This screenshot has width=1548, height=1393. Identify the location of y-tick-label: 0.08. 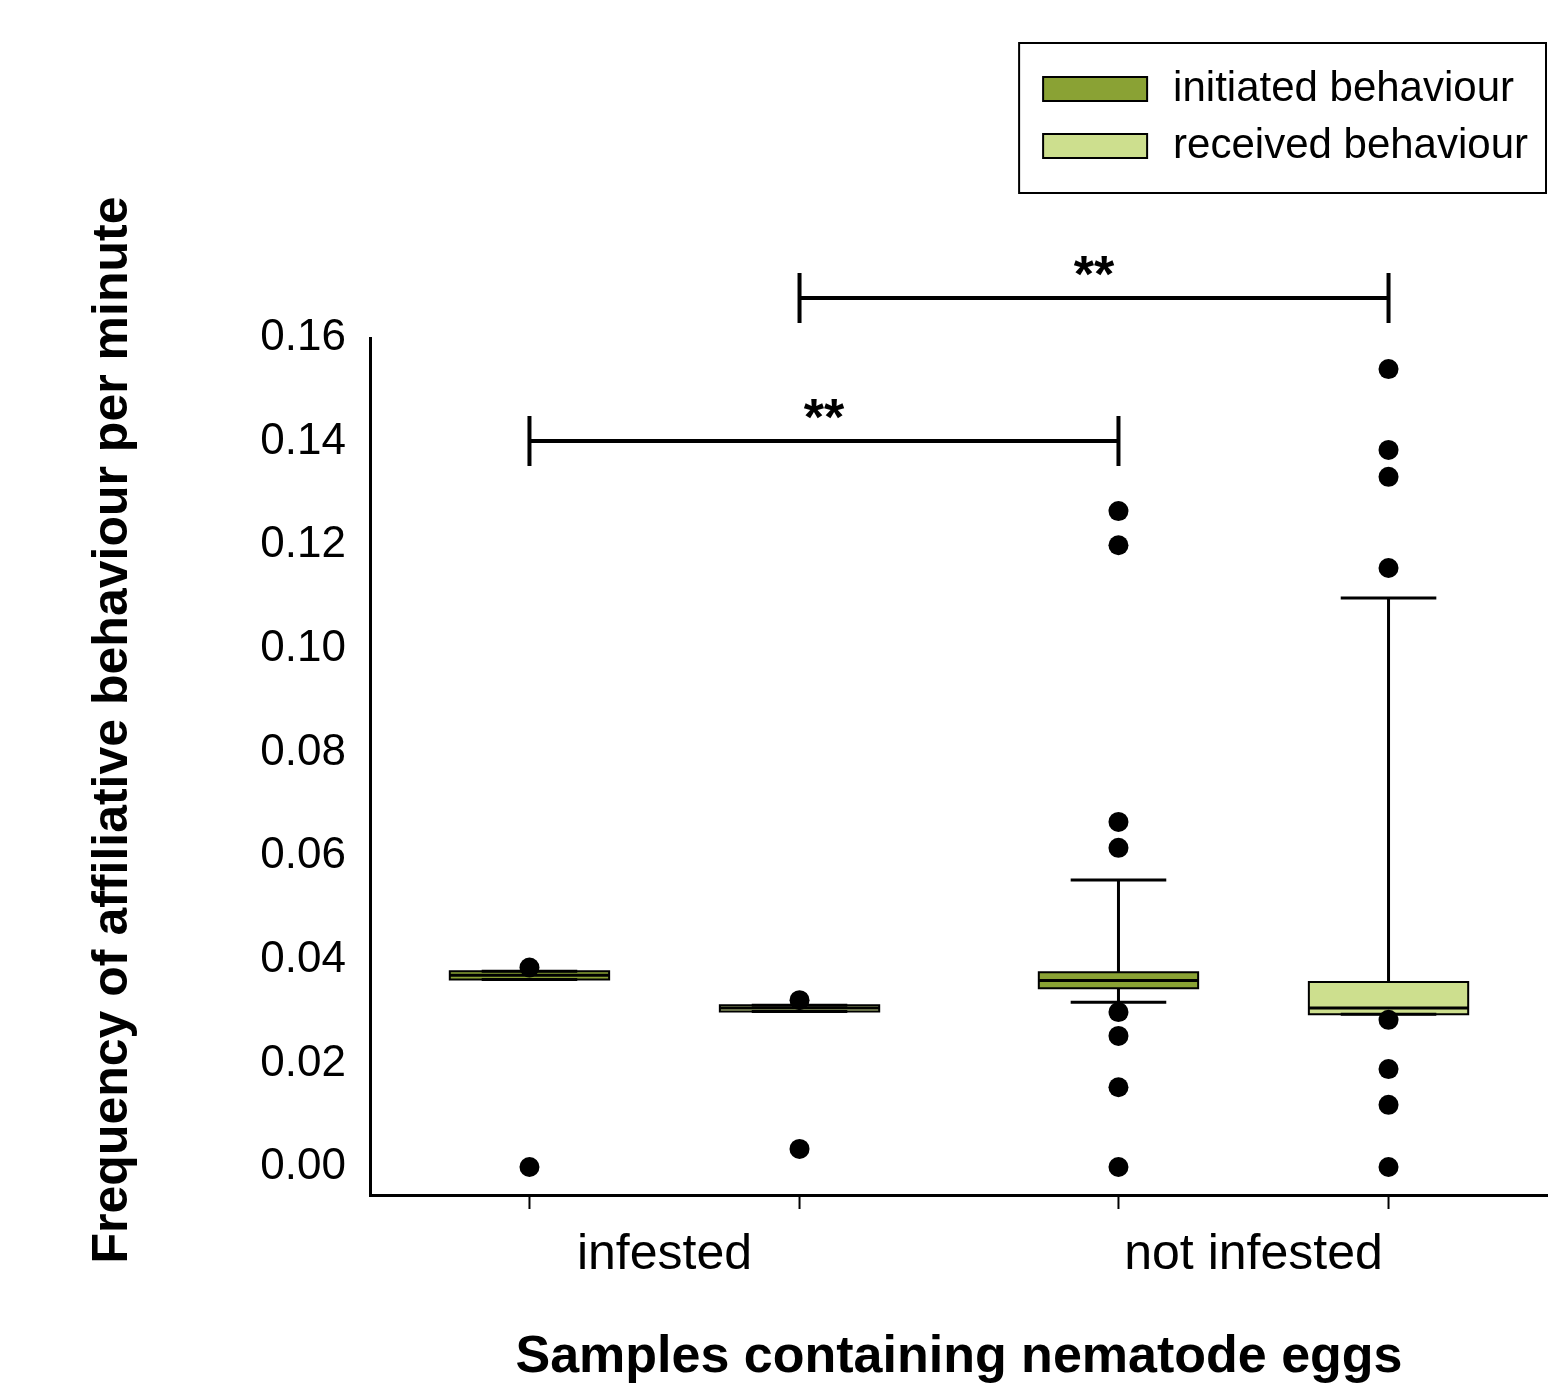
(303, 749).